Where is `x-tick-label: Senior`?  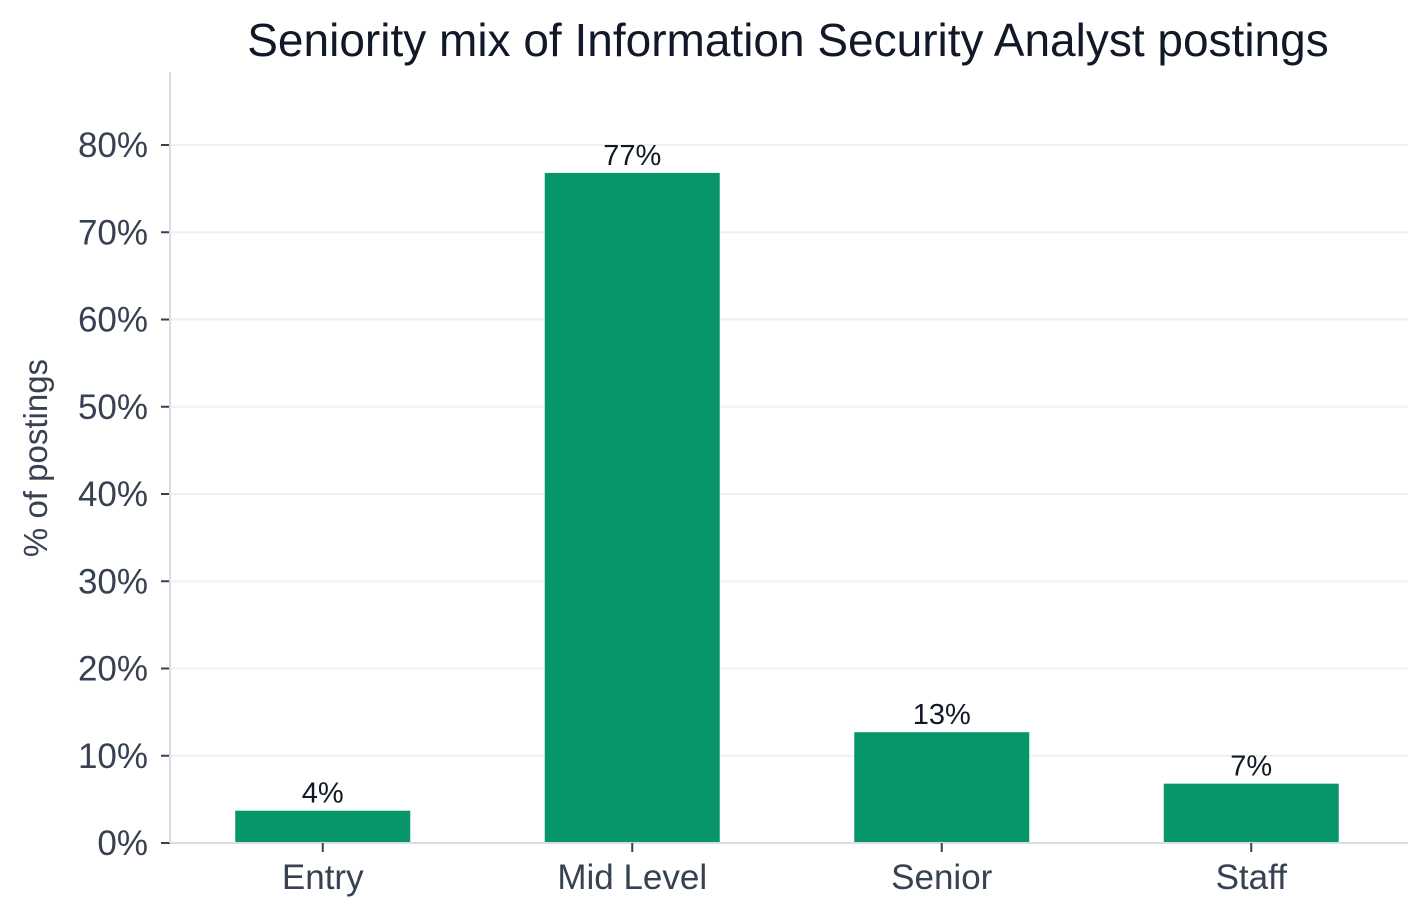
x-tick-label: Senior is located at coordinates (942, 877).